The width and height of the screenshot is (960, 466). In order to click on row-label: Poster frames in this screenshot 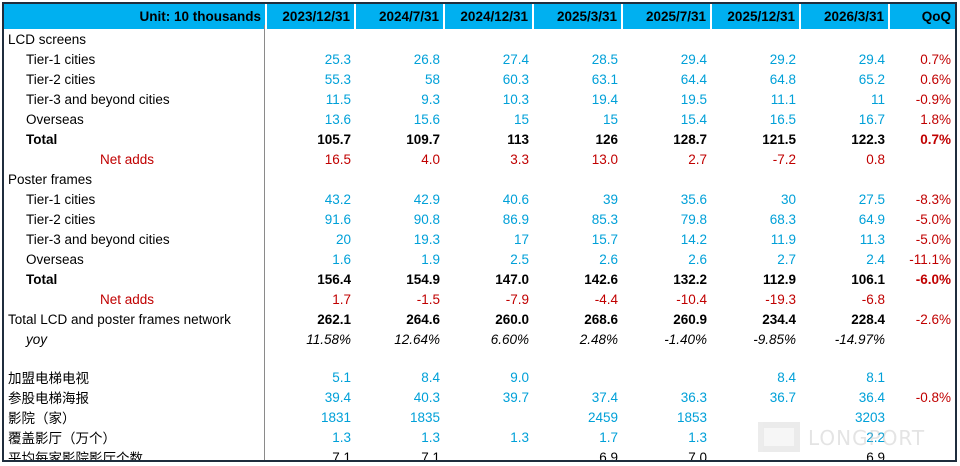, I will do `click(50, 179)`.